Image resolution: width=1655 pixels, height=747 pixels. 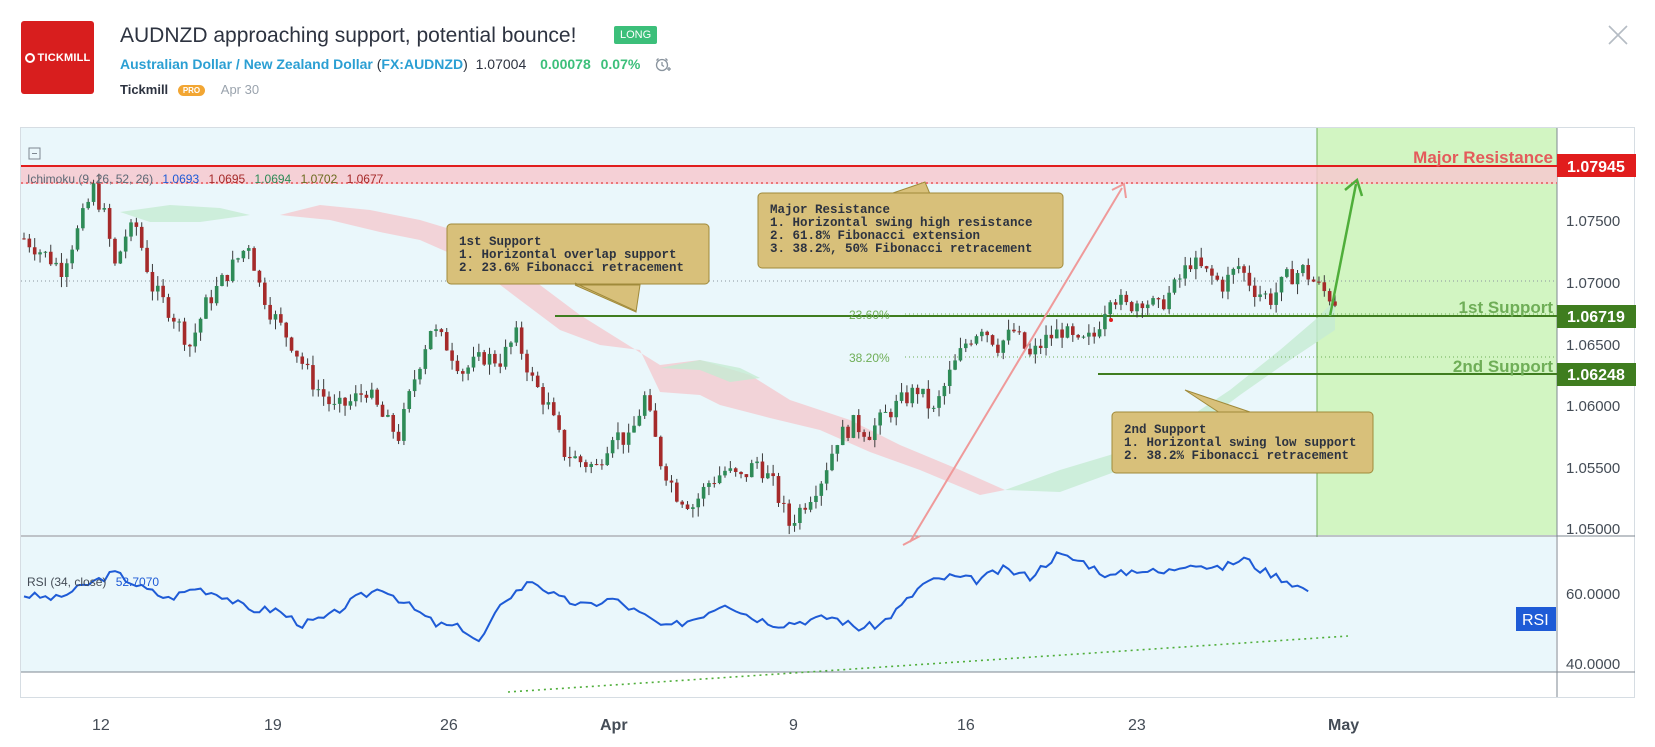 I want to click on svg-text: 1.06719, so click(x=1596, y=317).